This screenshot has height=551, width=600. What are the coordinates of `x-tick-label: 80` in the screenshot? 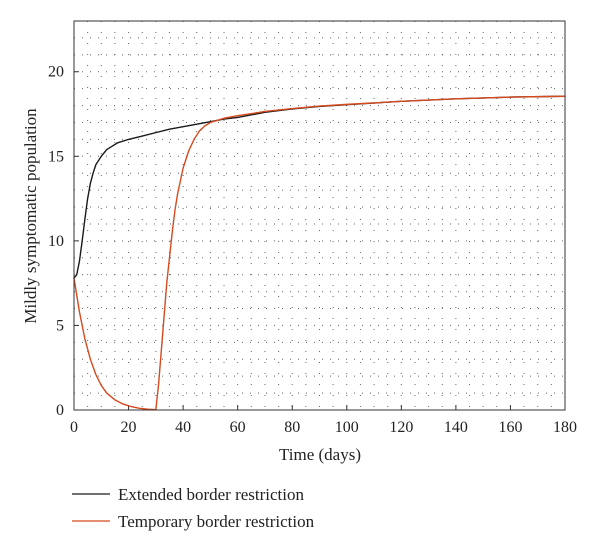 It's located at (292, 427).